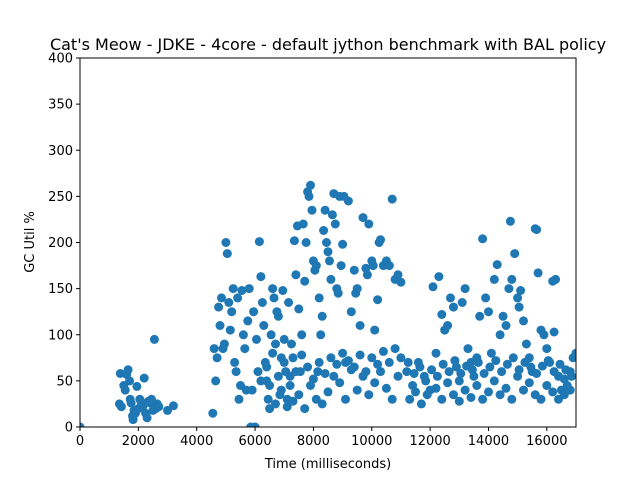 The width and height of the screenshot is (640, 480). What do you see at coordinates (60, 59) in the screenshot?
I see `y-tick-label: 400` at bounding box center [60, 59].